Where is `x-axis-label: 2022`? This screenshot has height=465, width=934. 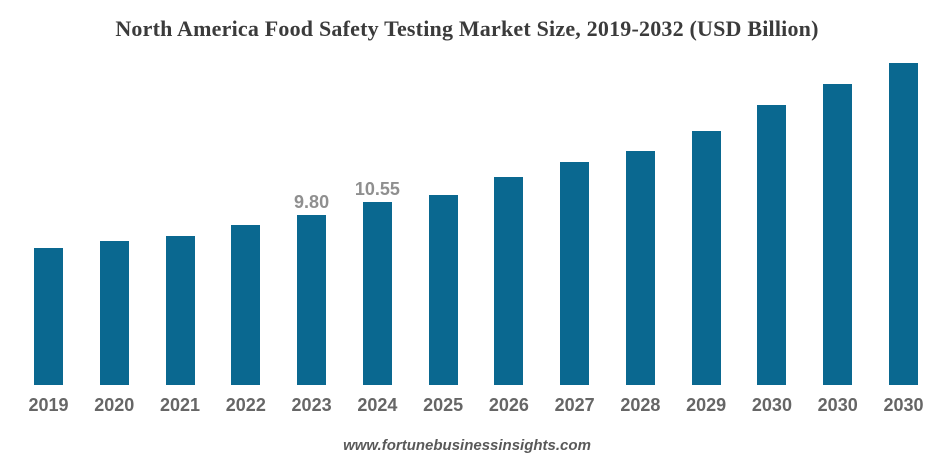 x-axis-label: 2022 is located at coordinates (245, 405).